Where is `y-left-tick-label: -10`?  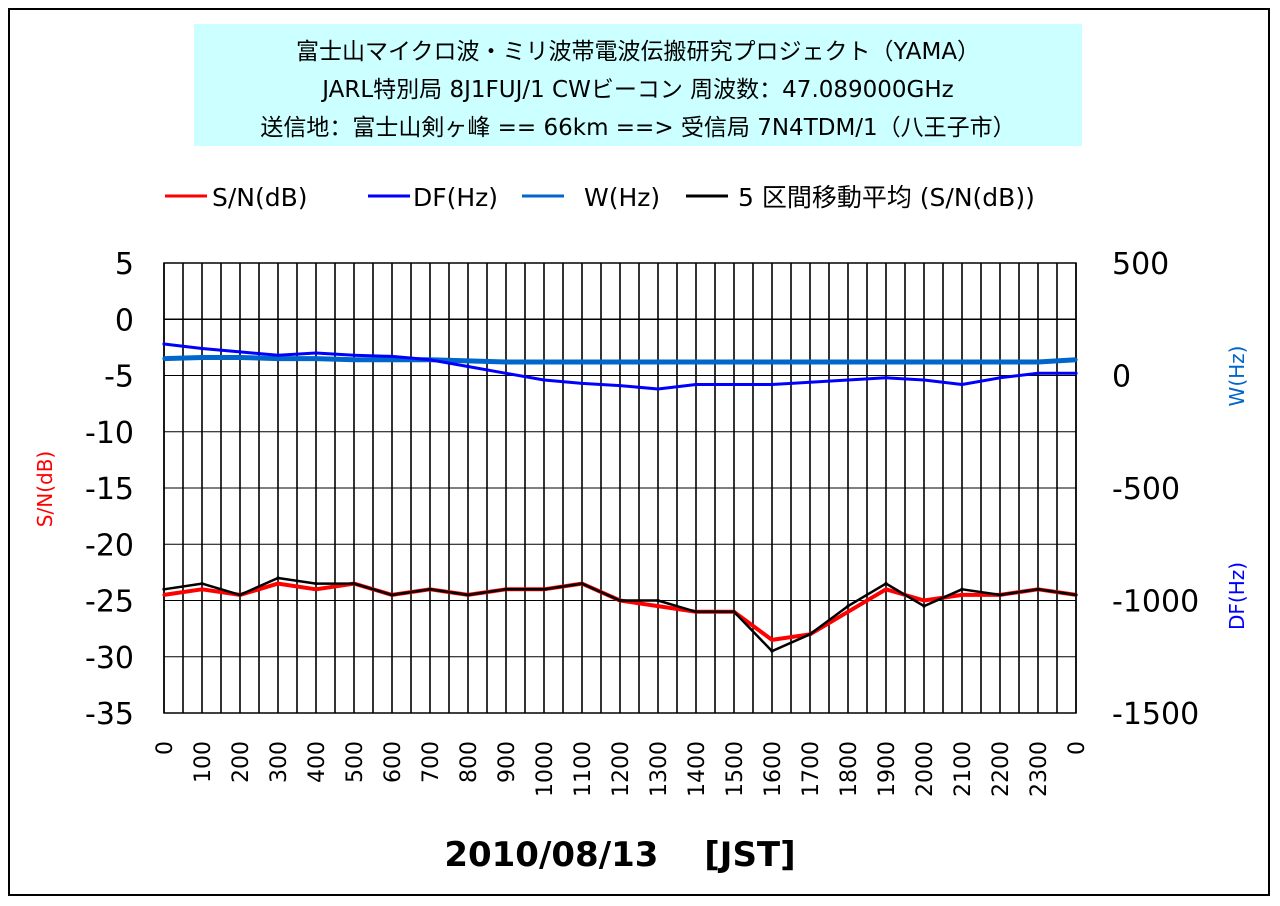
y-left-tick-label: -10 is located at coordinates (109, 433).